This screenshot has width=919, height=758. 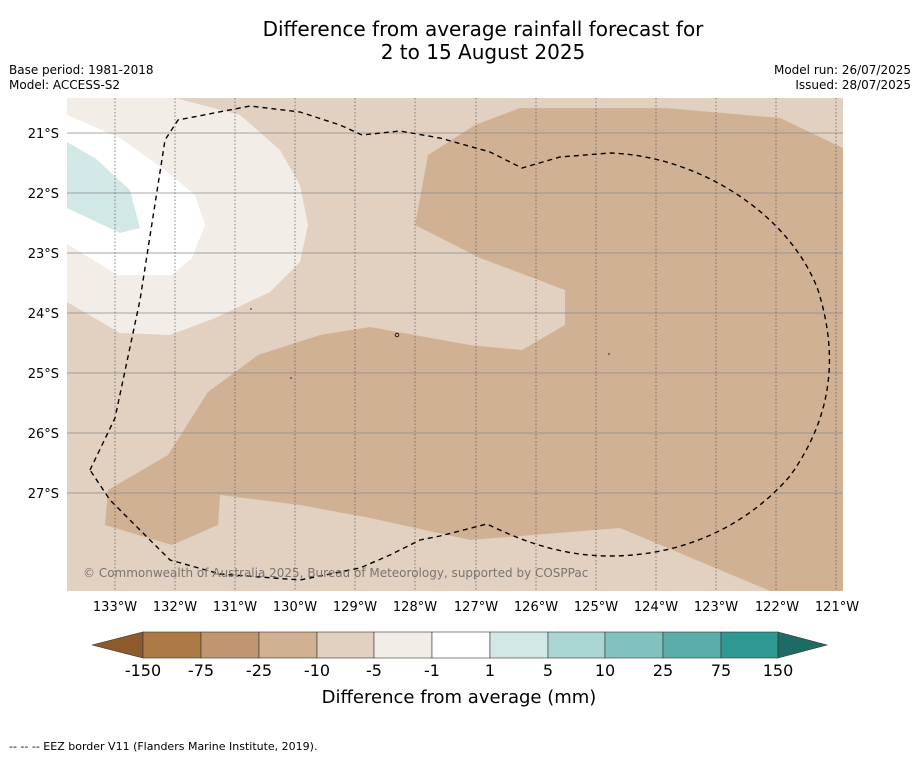 I want to click on lon-label: 123°W, so click(x=716, y=607).